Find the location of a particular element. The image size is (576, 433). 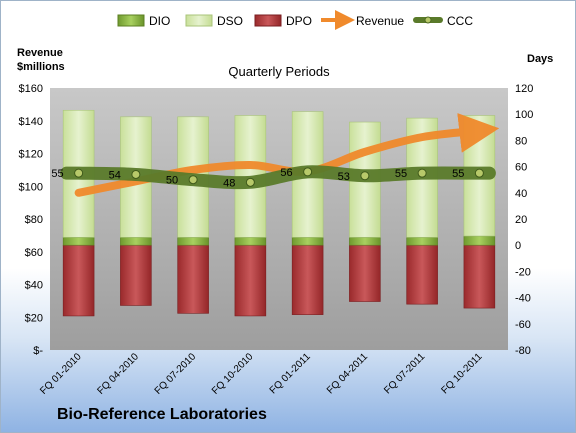

ccc-data-label: 50 is located at coordinates (172, 181).